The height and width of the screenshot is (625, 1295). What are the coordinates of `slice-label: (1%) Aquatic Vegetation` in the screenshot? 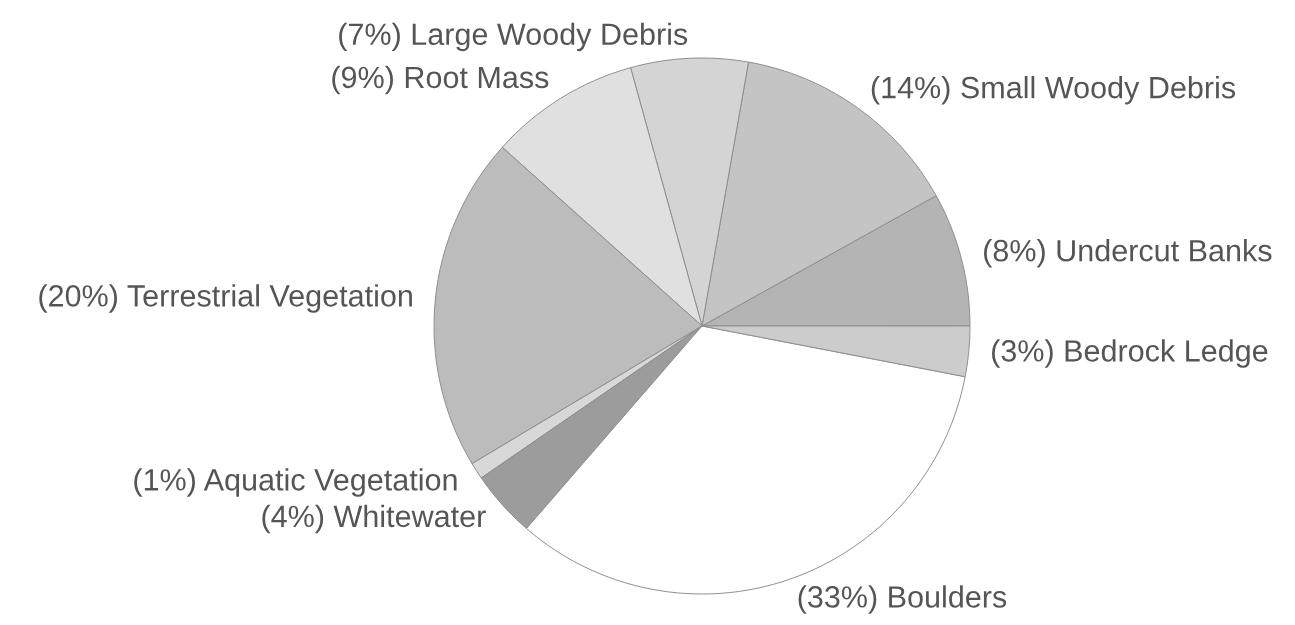 It's located at (295, 482).